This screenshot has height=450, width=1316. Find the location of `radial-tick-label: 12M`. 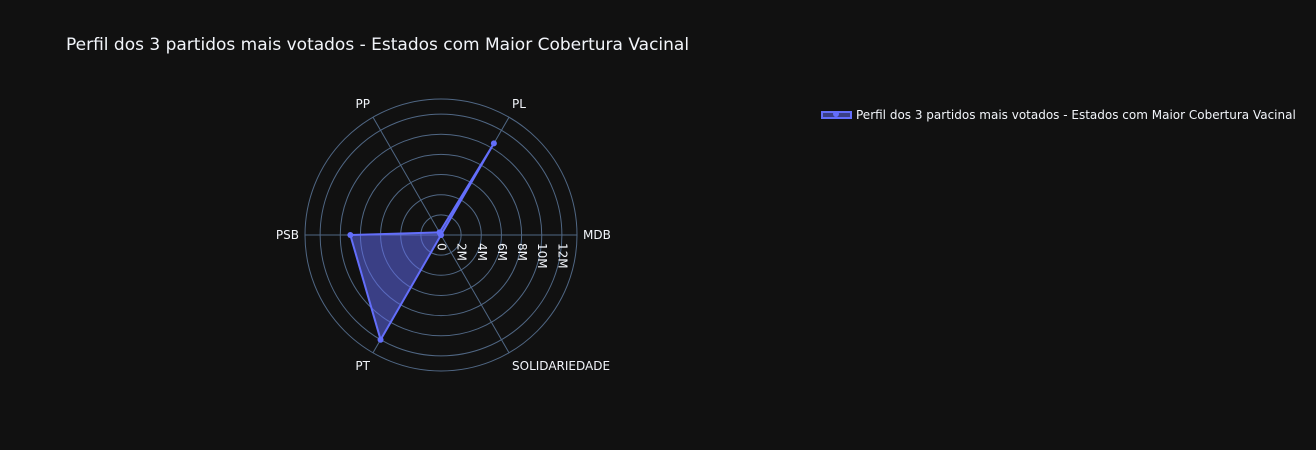

radial-tick-label: 12M is located at coordinates (562, 256).